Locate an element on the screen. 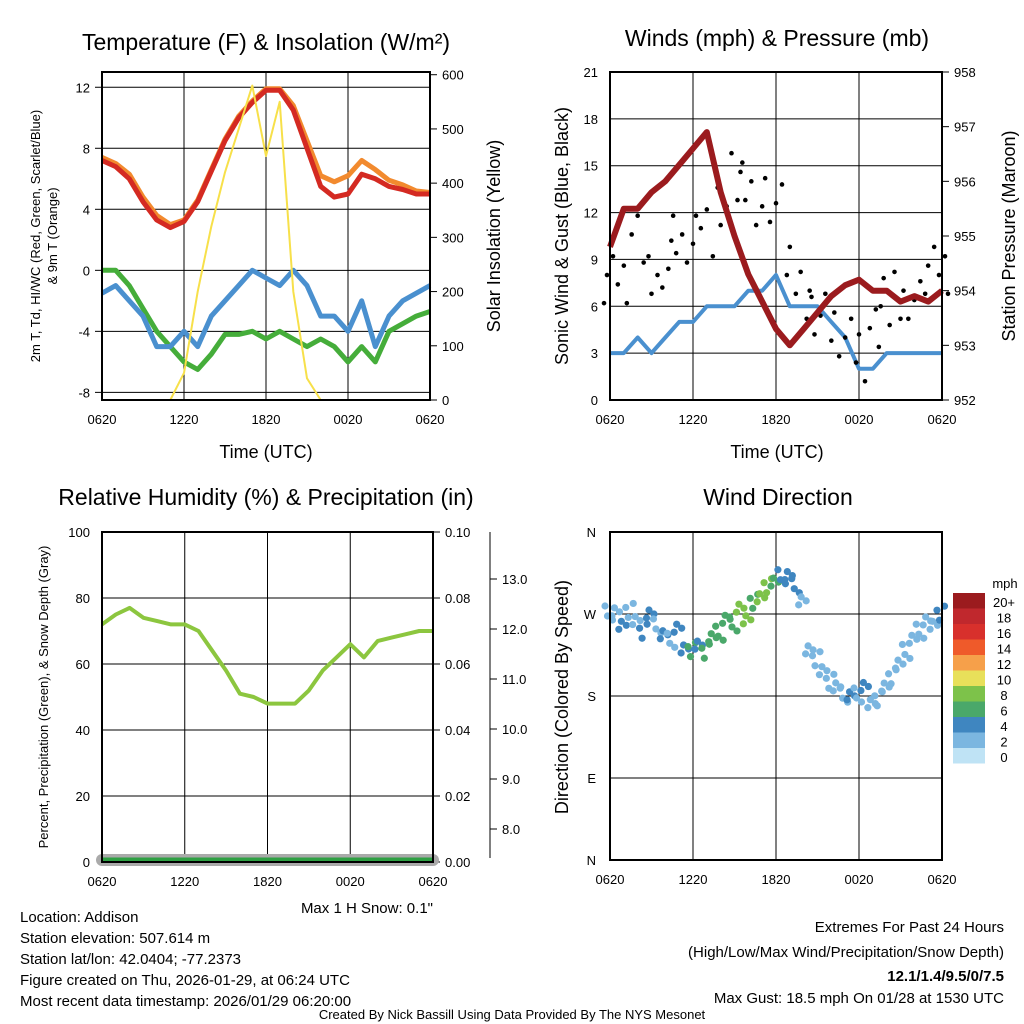  x-tick-label: 0020 is located at coordinates (859, 419).